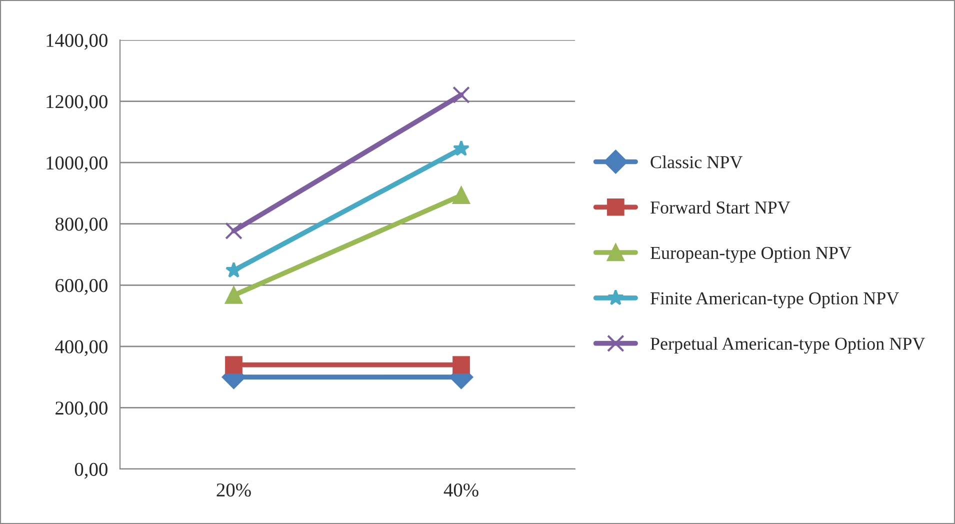 This screenshot has width=955, height=524. Describe the element at coordinates (233, 490) in the screenshot. I see `x-tick-label: 20%` at that location.